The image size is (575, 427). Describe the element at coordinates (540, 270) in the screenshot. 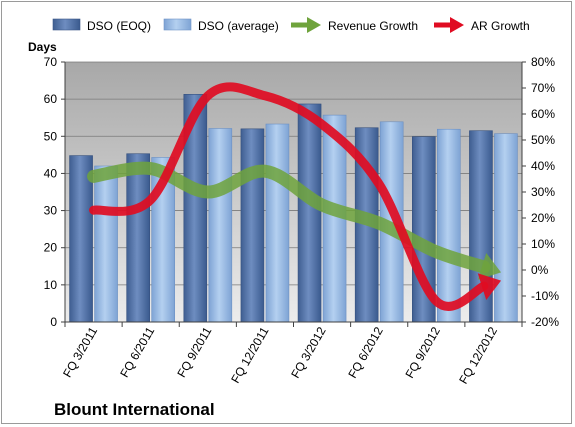

I see `y2-tick-label: 0%` at that location.